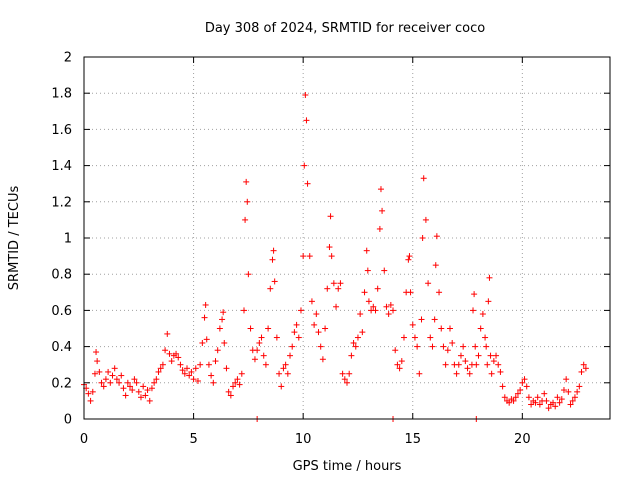 This screenshot has height=480, width=640. Describe the element at coordinates (61, 166) in the screenshot. I see `y-tick-label: 1.4` at that location.